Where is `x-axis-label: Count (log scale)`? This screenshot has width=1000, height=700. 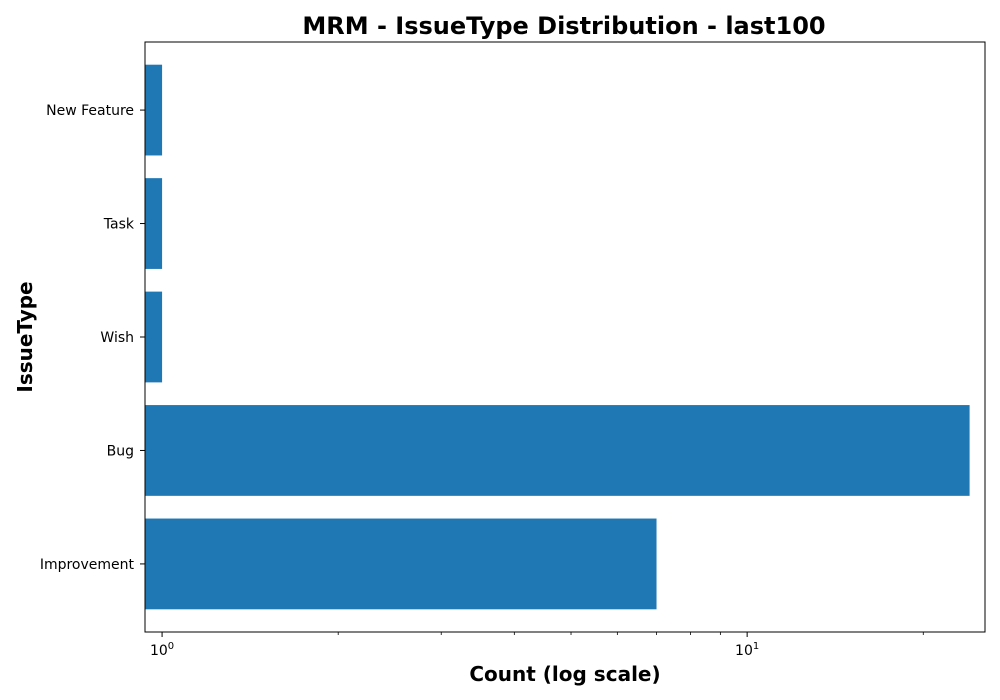 x-axis-label: Count (log scale) is located at coordinates (564, 674).